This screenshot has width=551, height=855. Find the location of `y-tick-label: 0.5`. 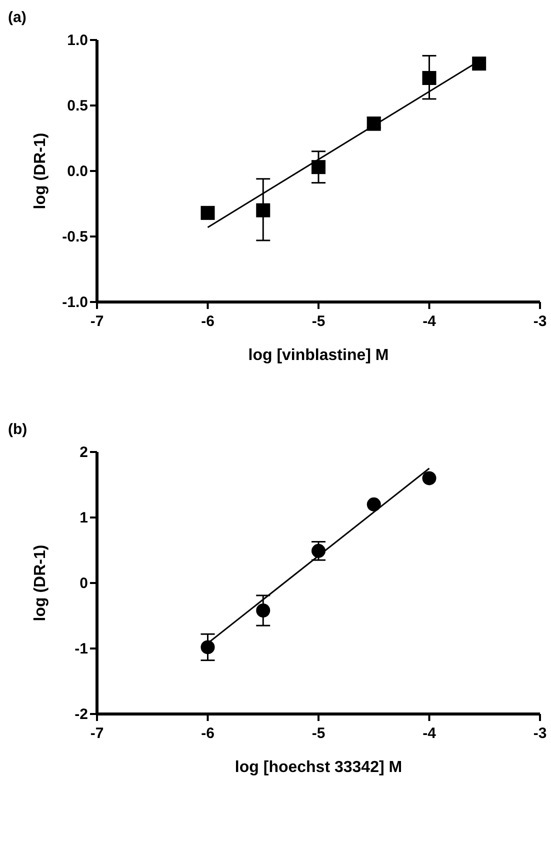

y-tick-label: 0.5 is located at coordinates (77, 106).